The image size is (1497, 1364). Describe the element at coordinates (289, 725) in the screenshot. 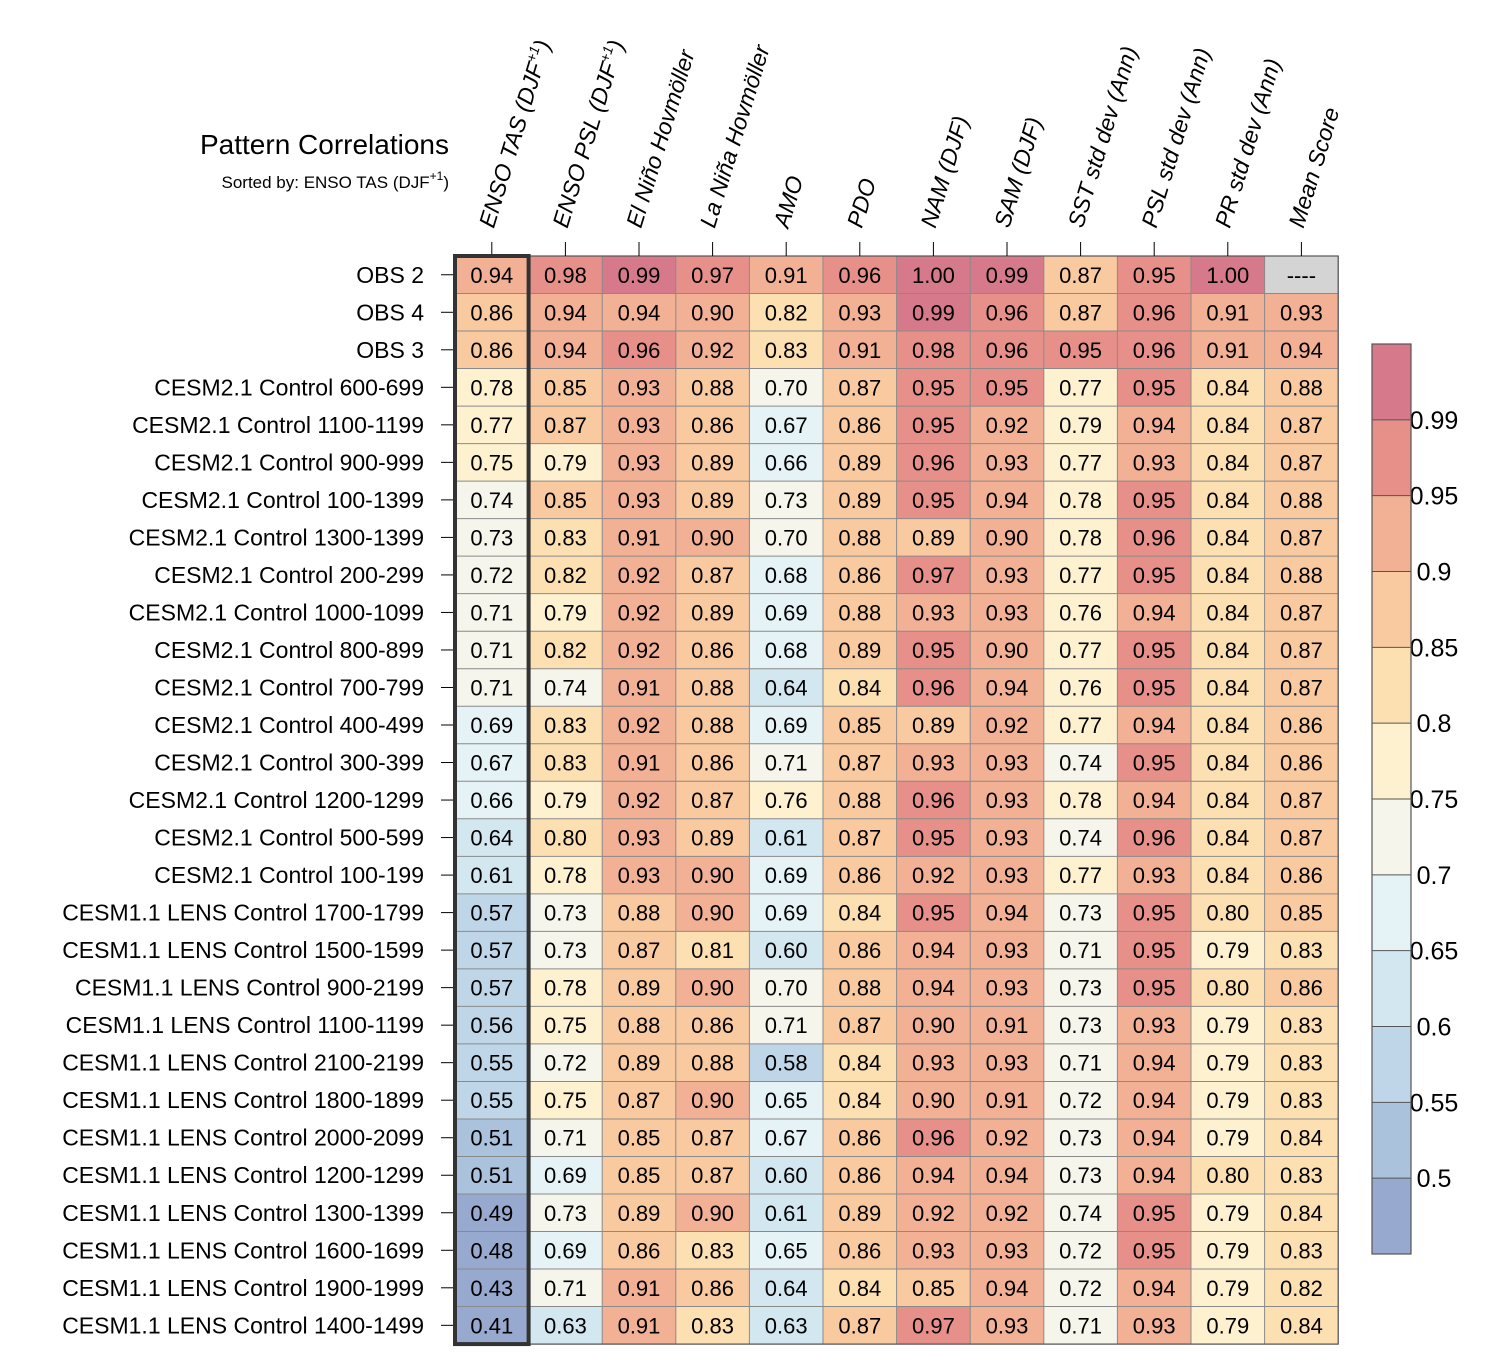

I see `row-label: CESM2.1 Control 400-499` at that location.